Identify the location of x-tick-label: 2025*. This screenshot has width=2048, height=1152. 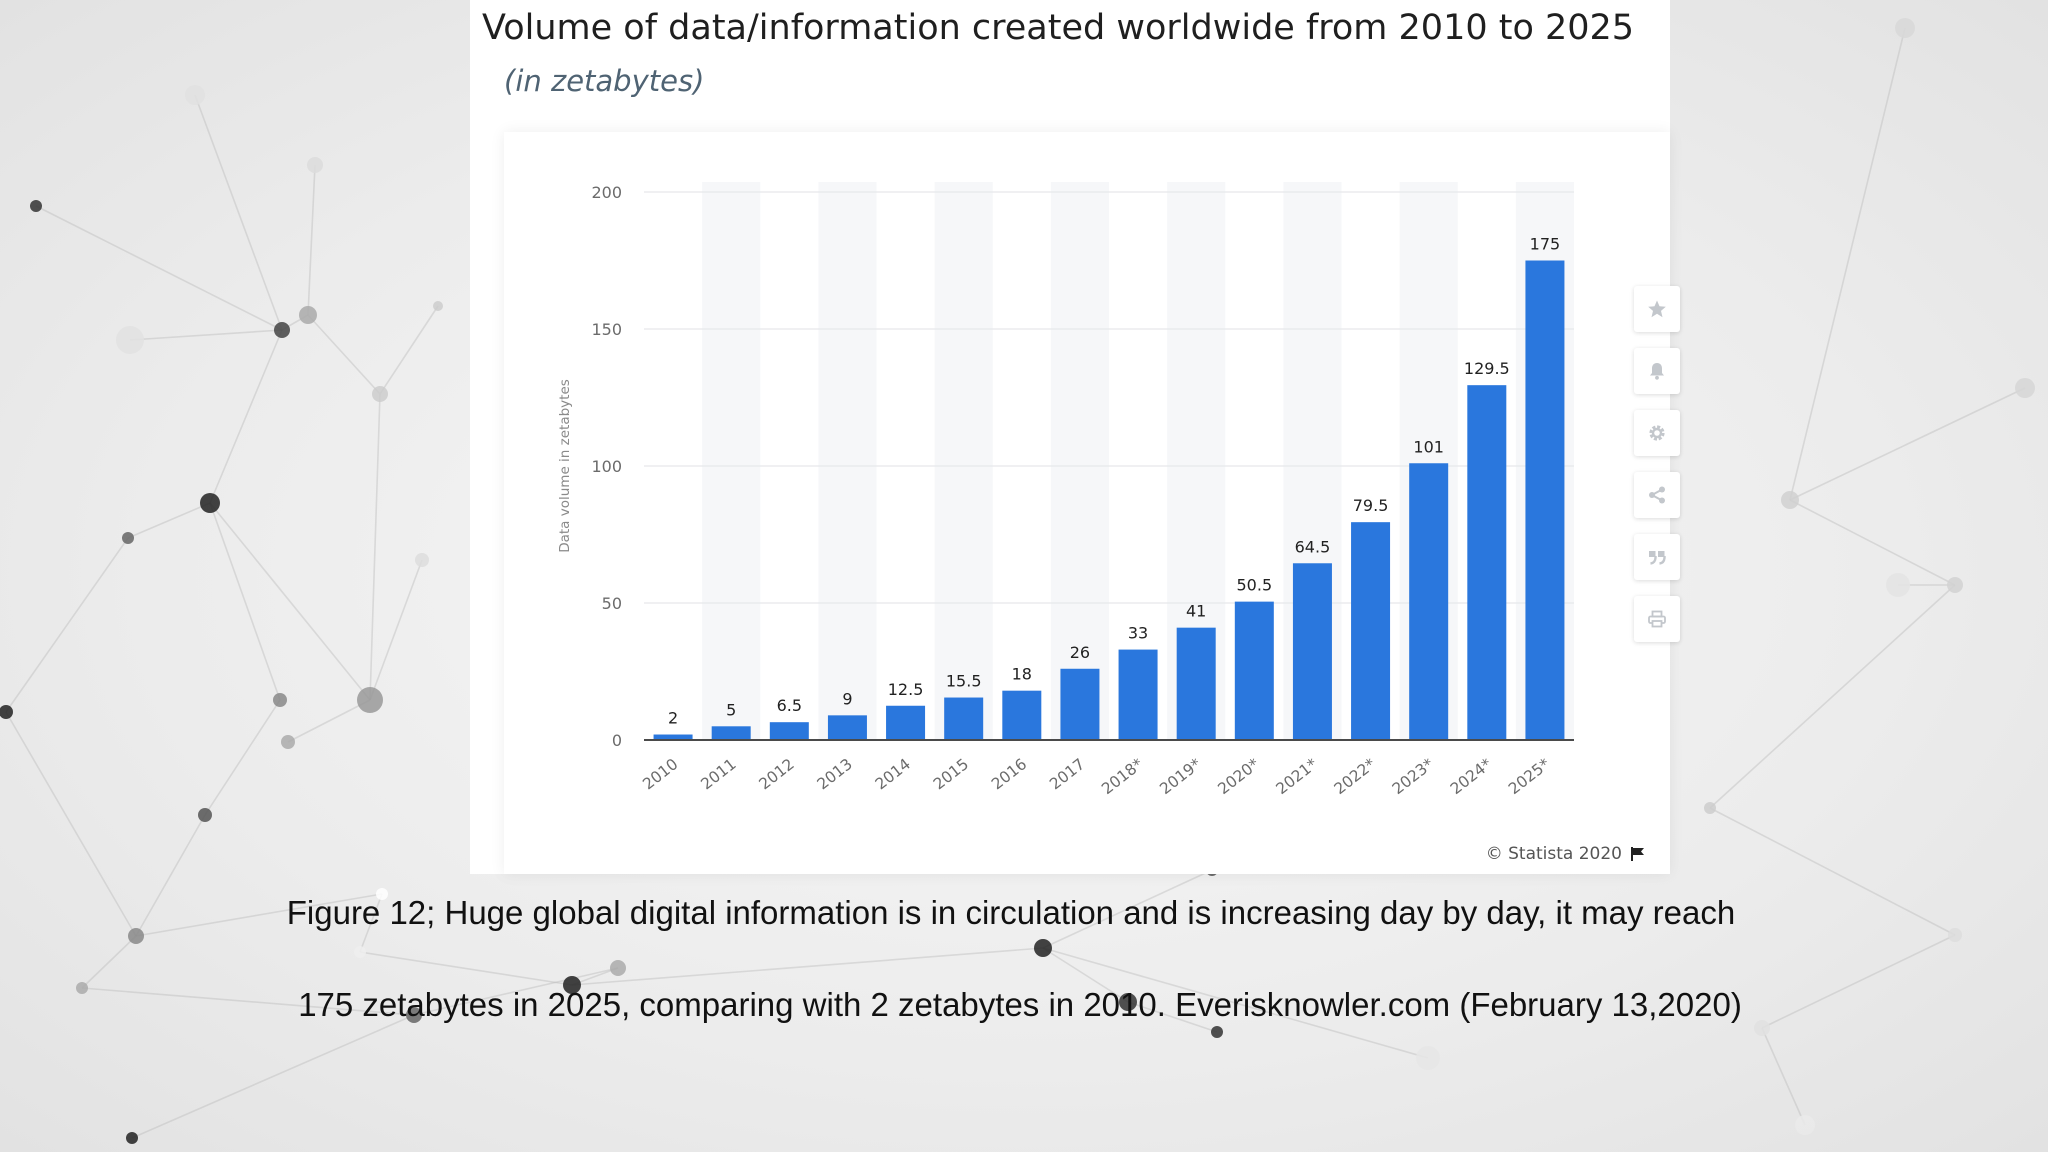
(1529, 776).